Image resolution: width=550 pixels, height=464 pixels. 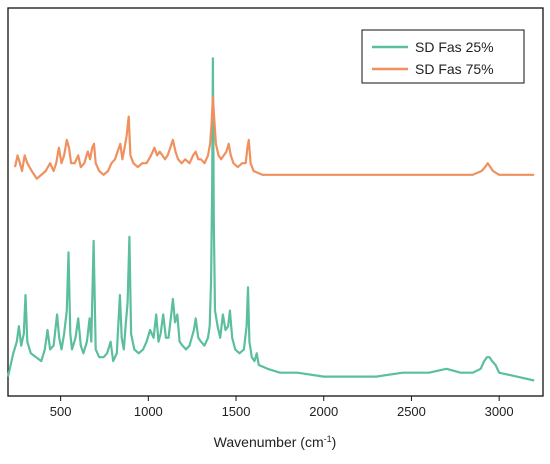 What do you see at coordinates (328, 439) in the screenshot?
I see `x-axis-label-sup: -1` at bounding box center [328, 439].